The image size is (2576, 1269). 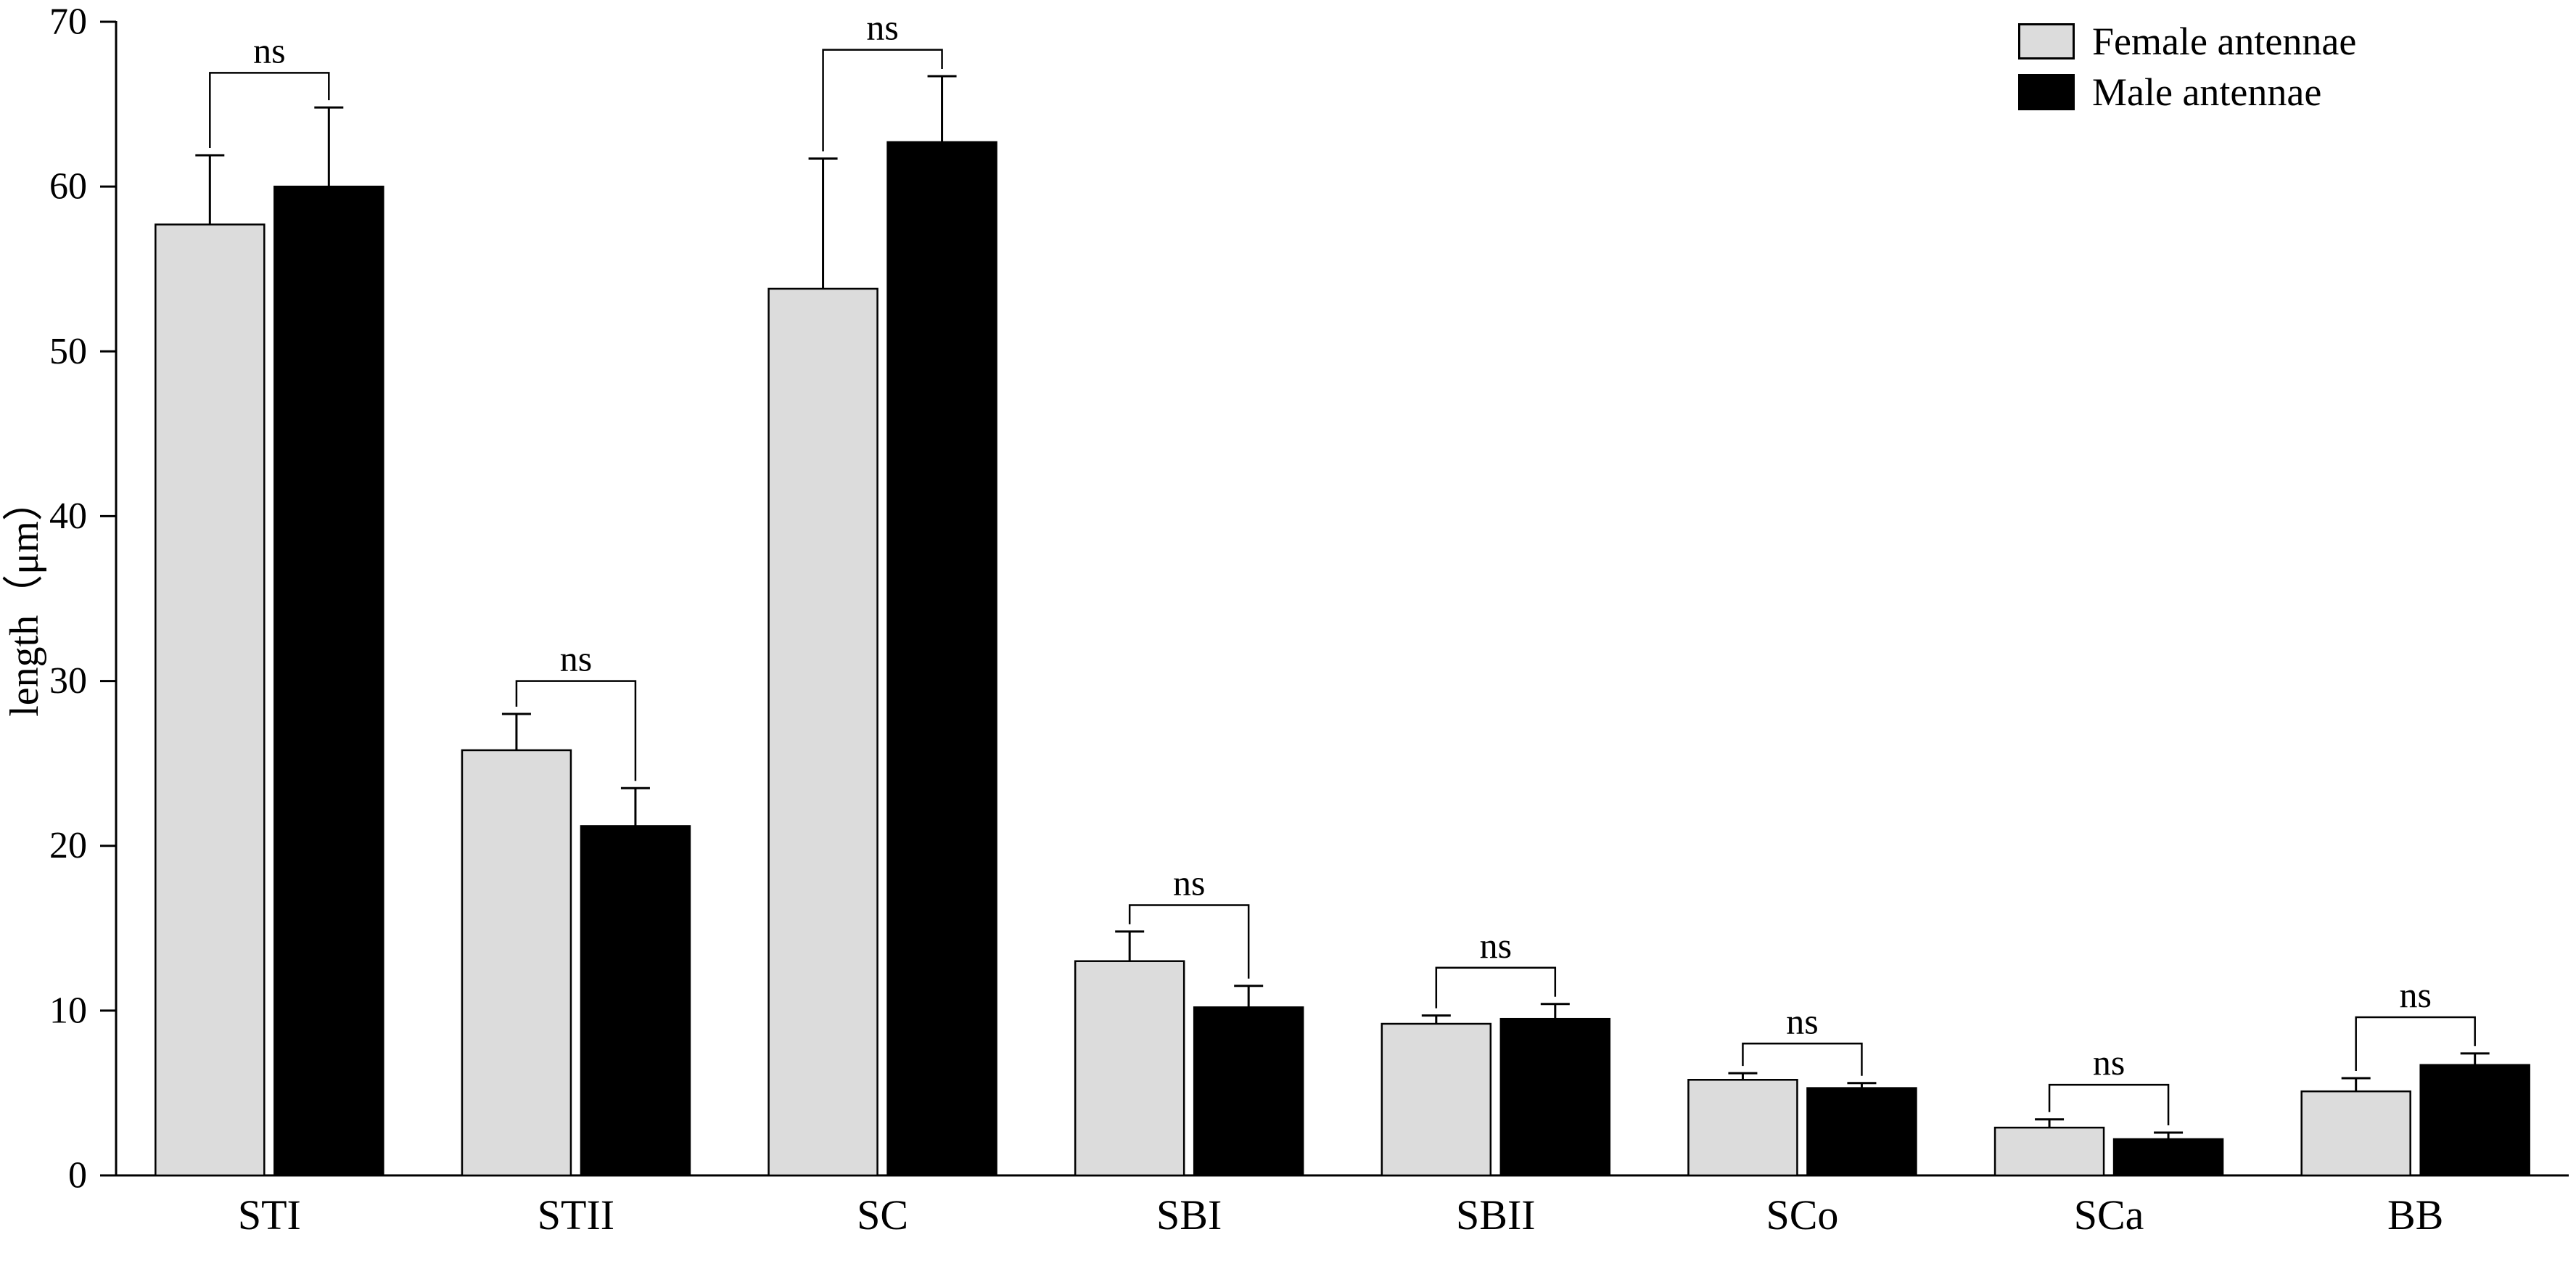 What do you see at coordinates (2415, 1215) in the screenshot?
I see `x-category-label: BB` at bounding box center [2415, 1215].